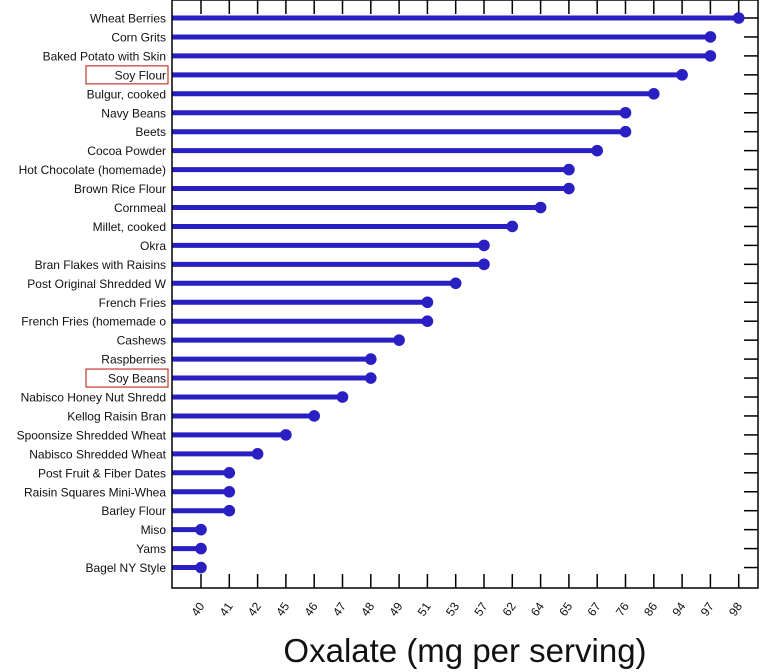 This screenshot has height=672, width=780. Describe the element at coordinates (116, 416) in the screenshot. I see `category-label-kellog-raisin-bran: Kellog Raisin Bran` at that location.